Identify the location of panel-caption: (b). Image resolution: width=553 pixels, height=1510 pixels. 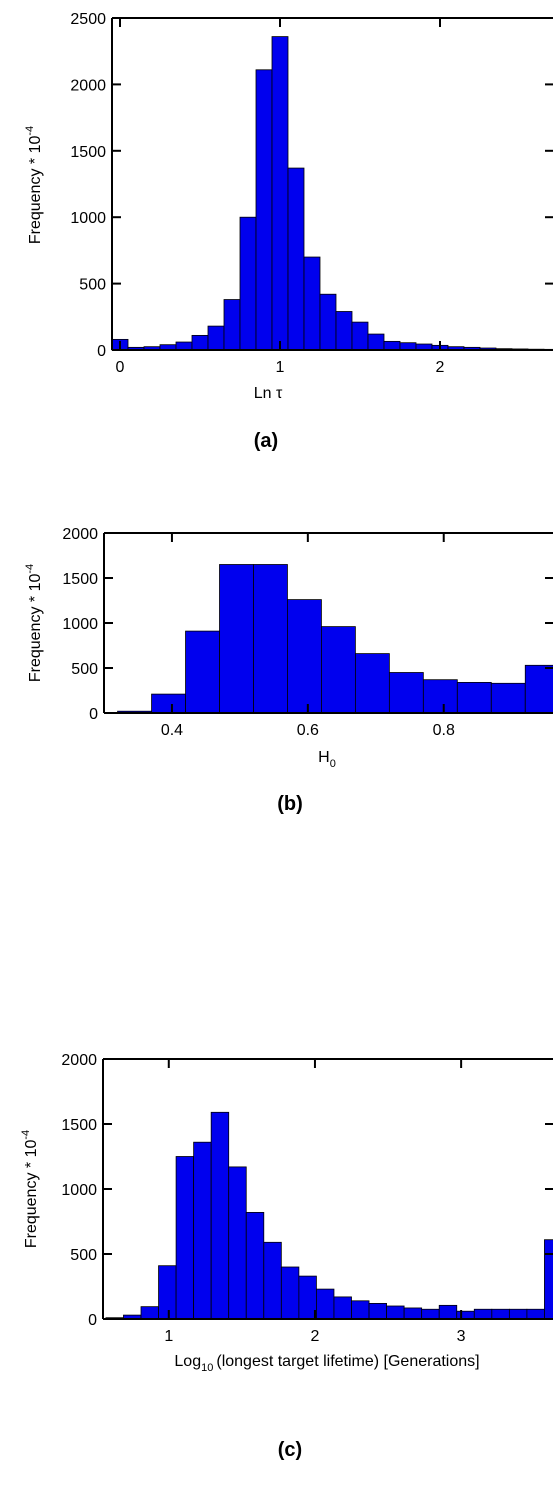
(290, 804).